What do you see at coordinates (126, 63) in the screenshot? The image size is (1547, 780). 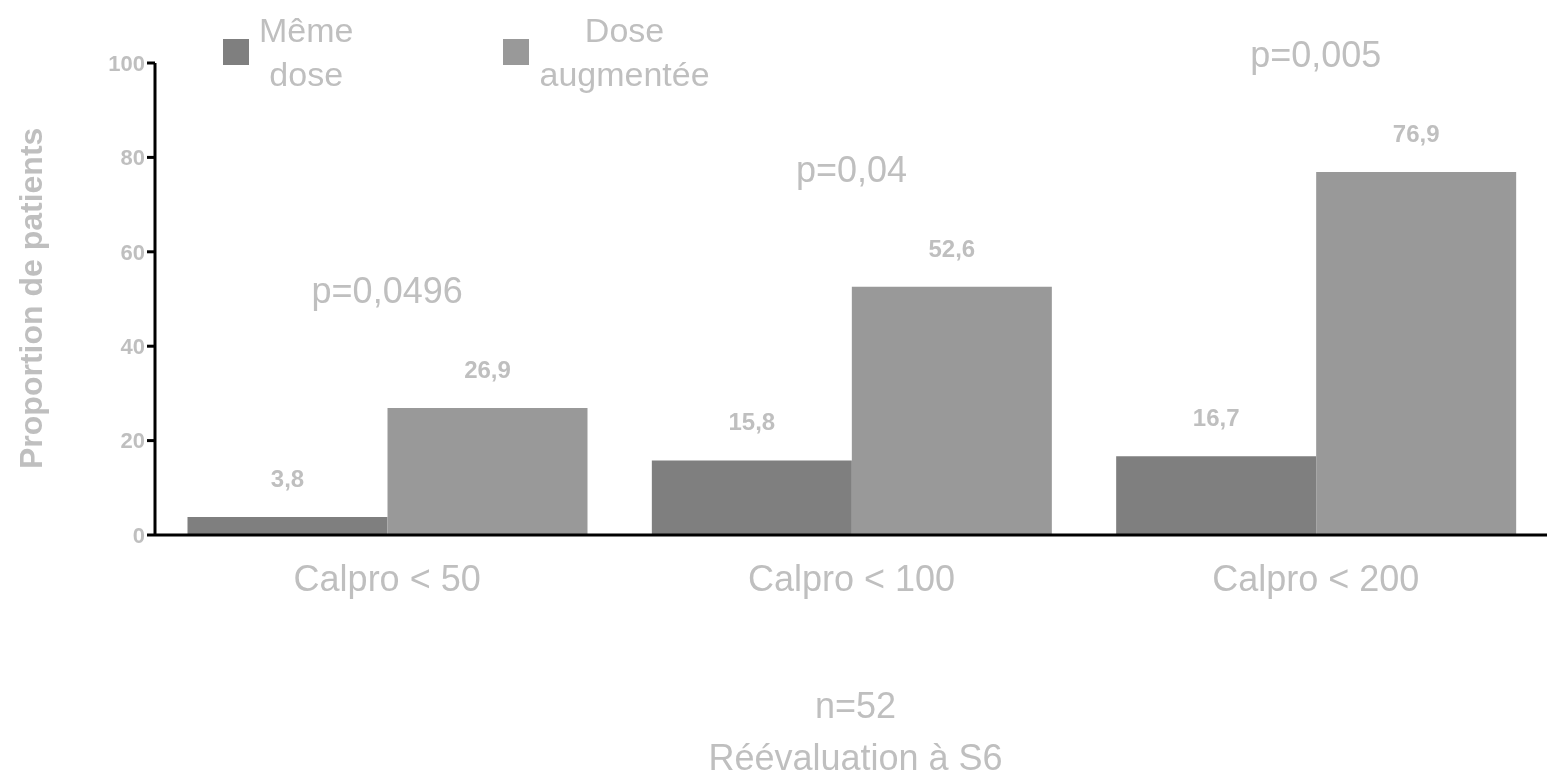 I see `y-tick-label: 100` at bounding box center [126, 63].